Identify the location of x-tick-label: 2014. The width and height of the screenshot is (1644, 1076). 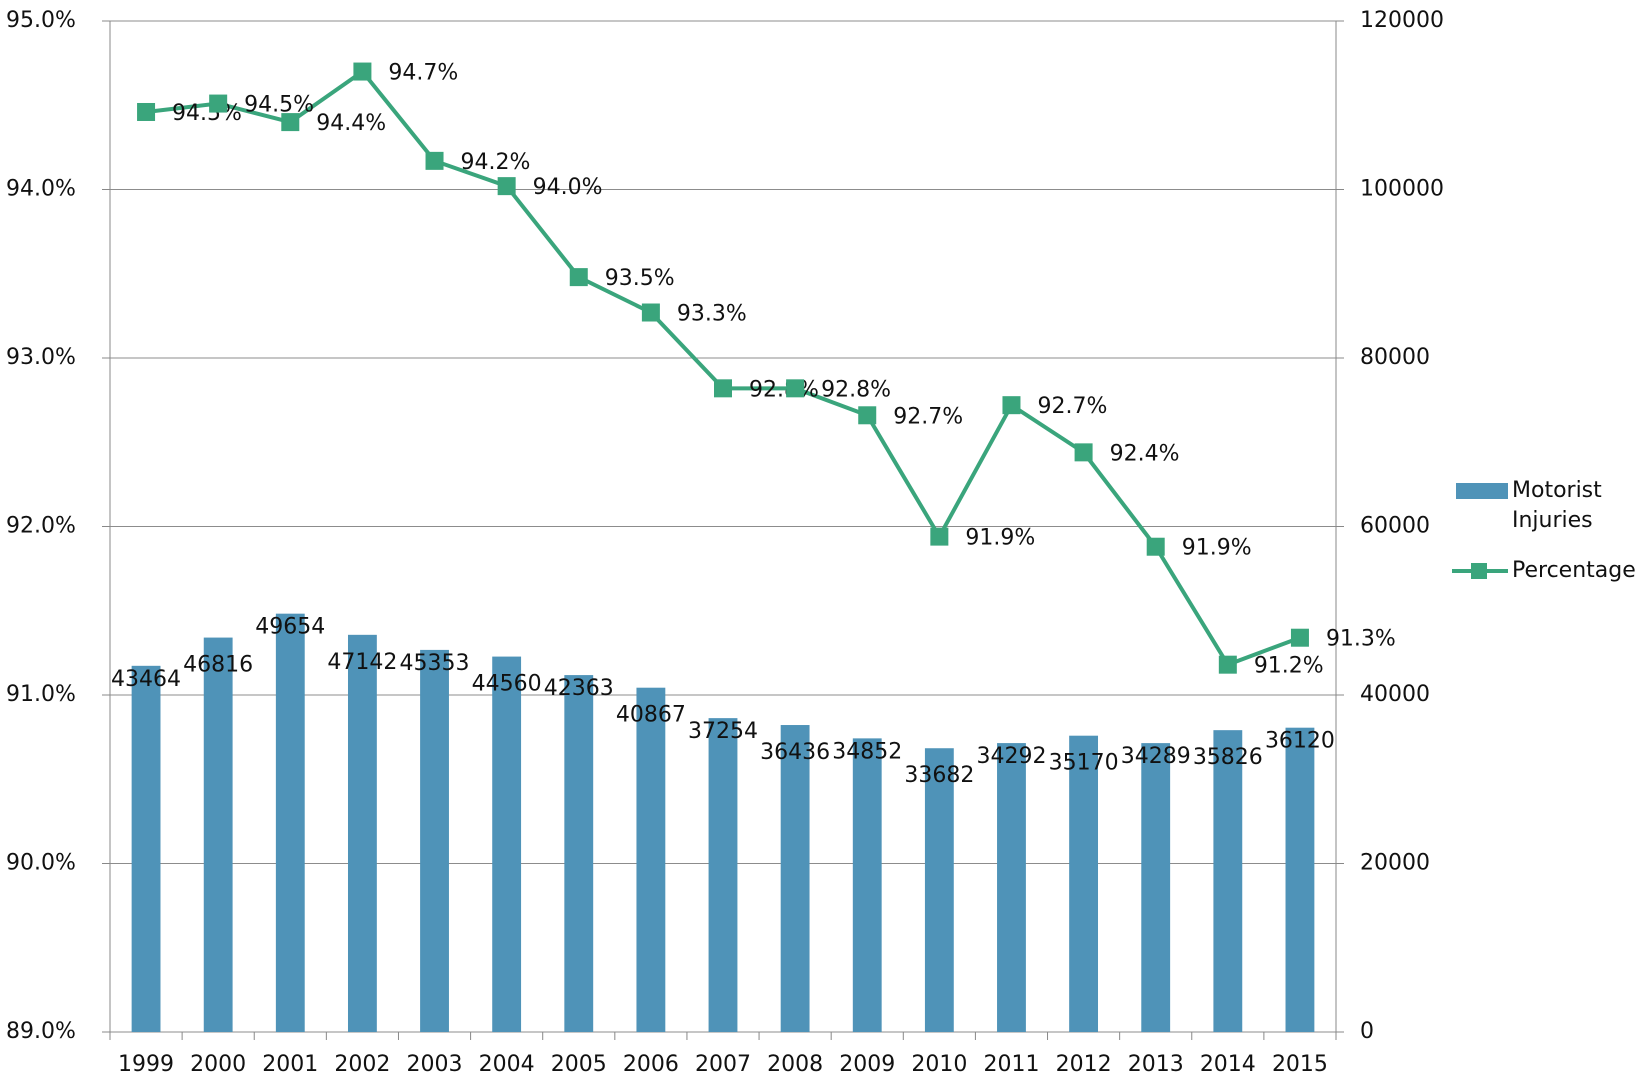
(1228, 1064).